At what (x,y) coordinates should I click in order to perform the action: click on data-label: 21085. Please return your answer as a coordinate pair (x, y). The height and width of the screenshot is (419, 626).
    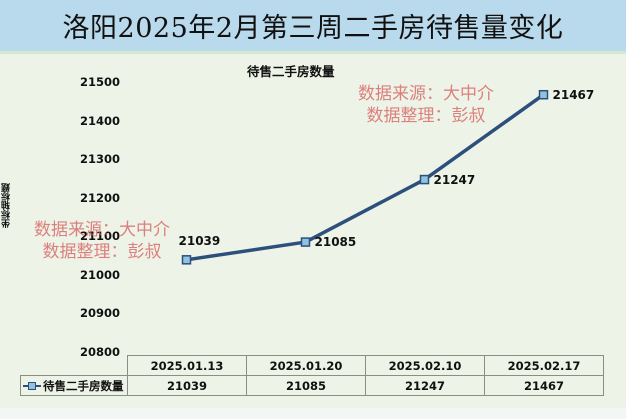
    Looking at the image, I should click on (335, 242).